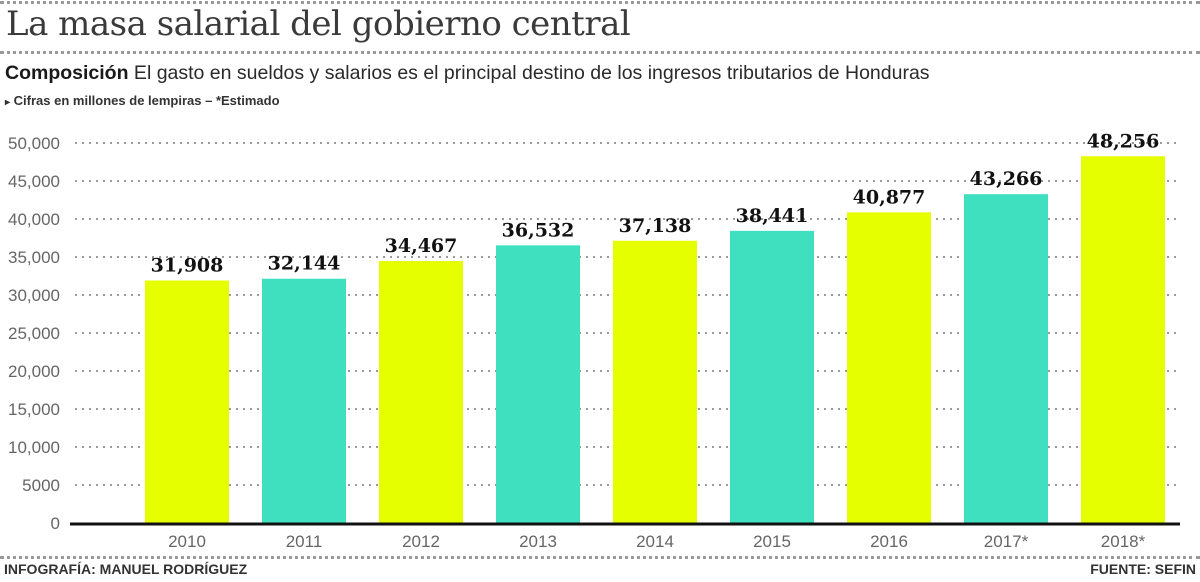 This screenshot has width=1200, height=582. What do you see at coordinates (55, 523) in the screenshot?
I see `y-tick-label: 0` at bounding box center [55, 523].